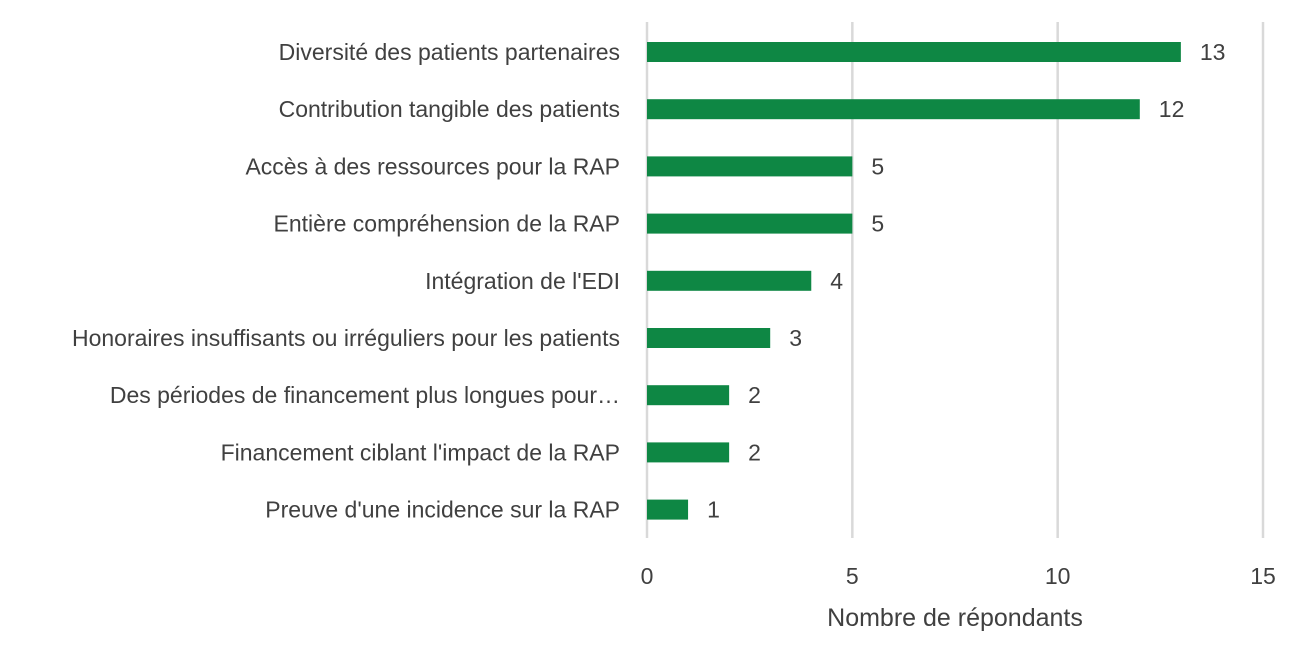  What do you see at coordinates (522, 281) in the screenshot?
I see `category-label: Intégration de l'EDI` at bounding box center [522, 281].